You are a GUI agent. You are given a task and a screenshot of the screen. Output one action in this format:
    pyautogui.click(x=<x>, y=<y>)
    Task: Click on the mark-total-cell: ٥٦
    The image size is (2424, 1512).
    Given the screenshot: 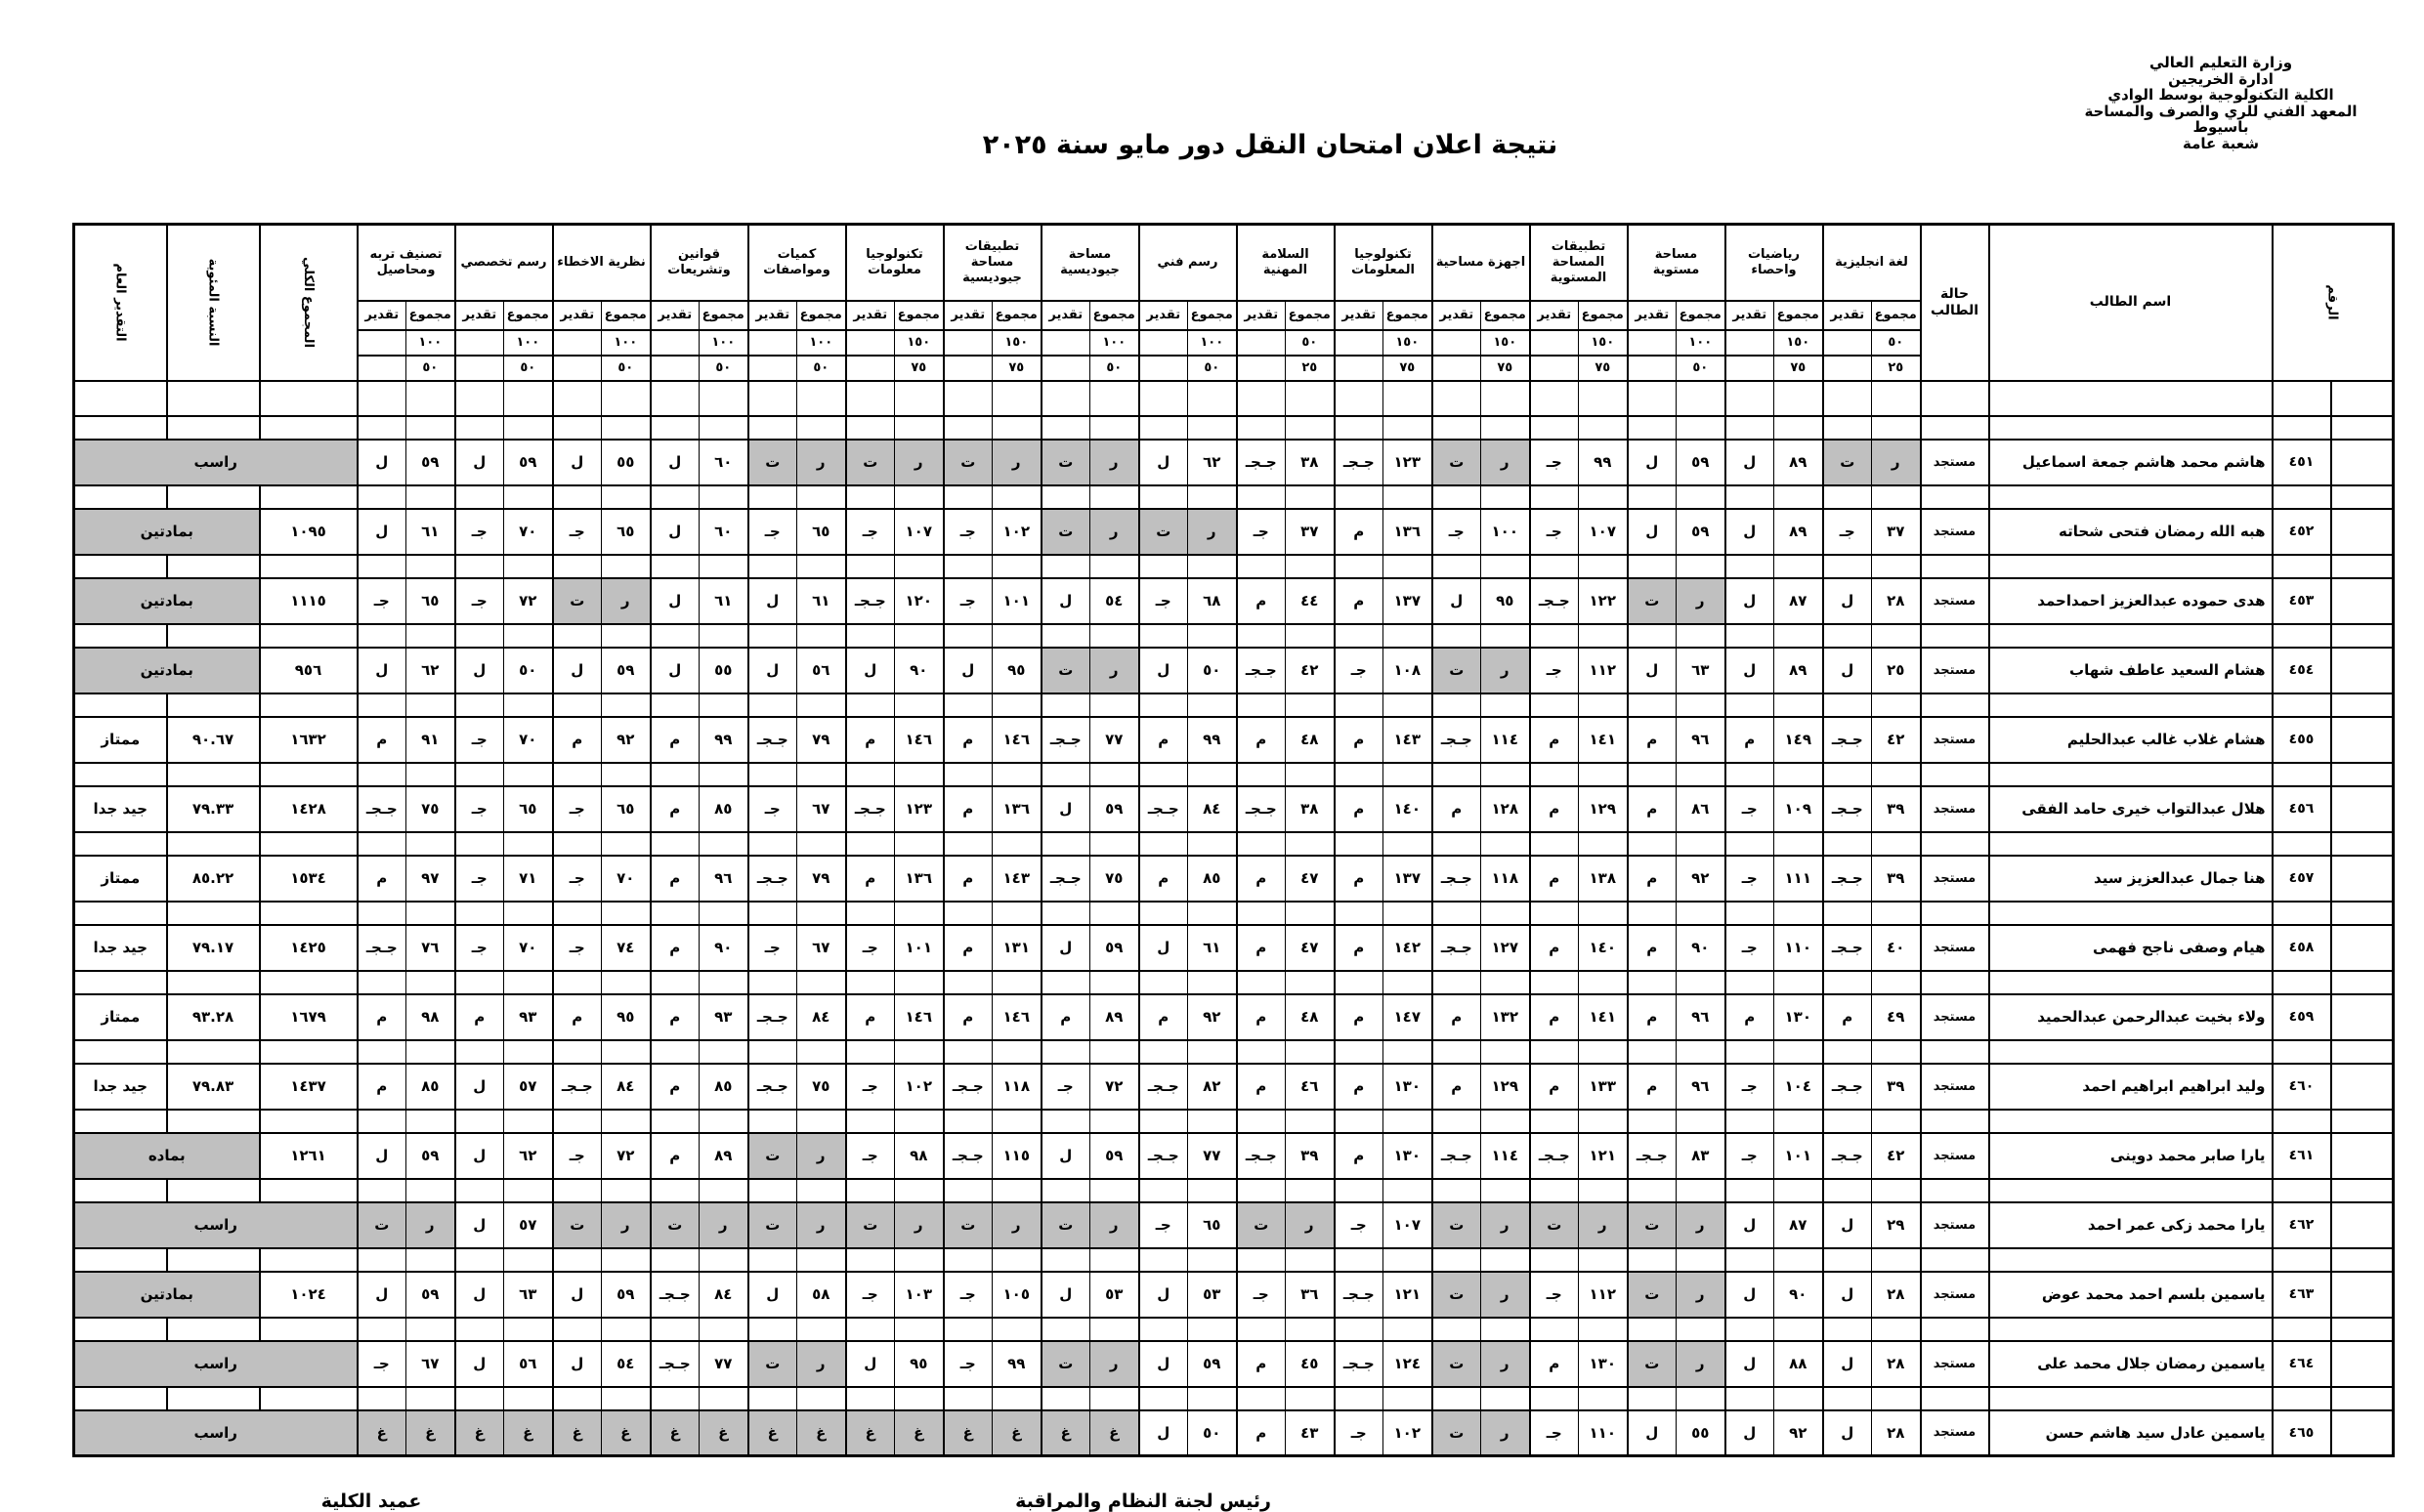 What is the action you would take?
    pyautogui.click(x=528, y=1363)
    